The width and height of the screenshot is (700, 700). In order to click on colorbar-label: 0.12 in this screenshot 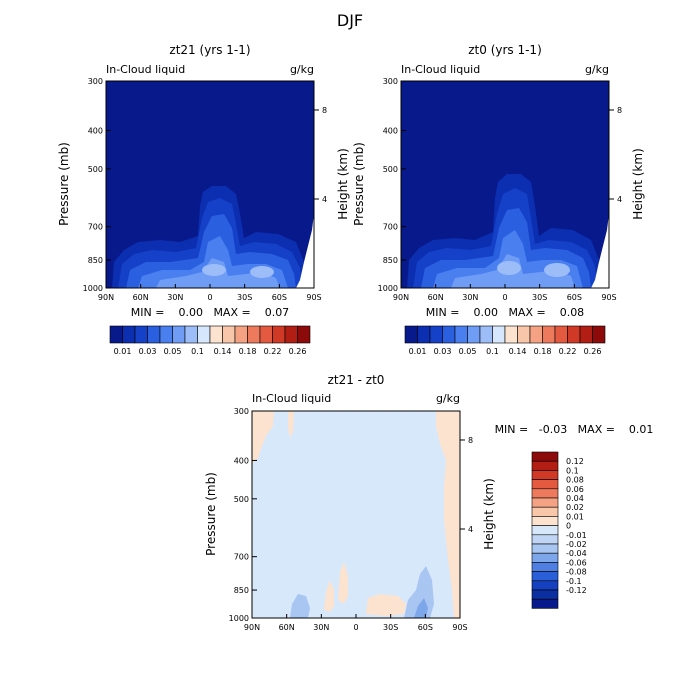, I will do `click(575, 461)`.